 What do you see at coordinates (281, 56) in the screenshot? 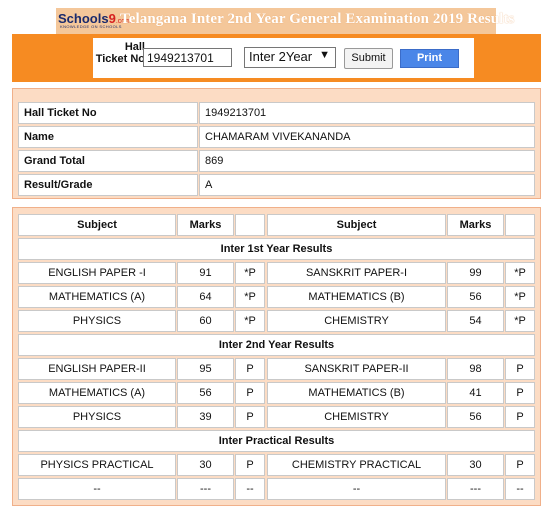
I see `year-select-value: Inter 2Year` at bounding box center [281, 56].